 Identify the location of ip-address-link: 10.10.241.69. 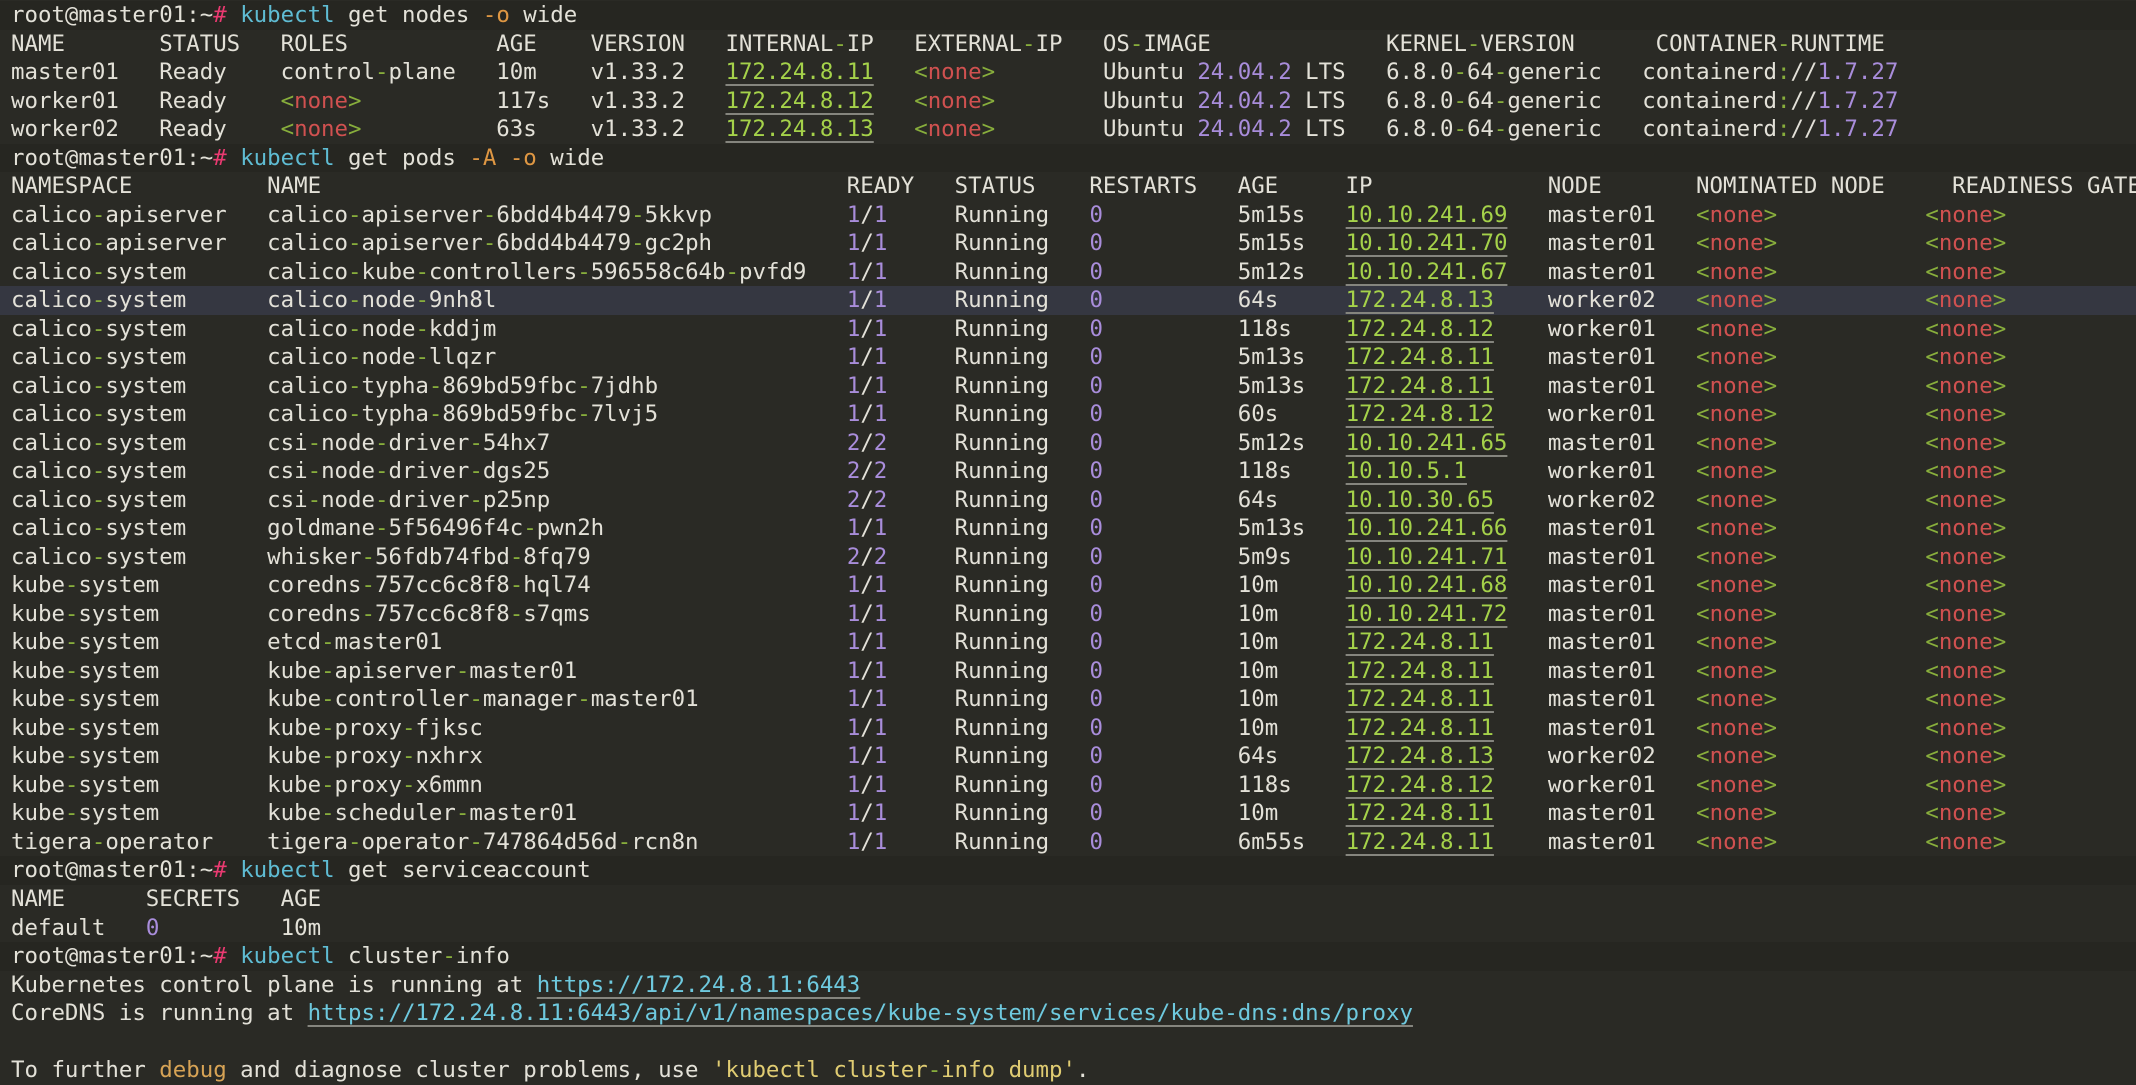
(1426, 214).